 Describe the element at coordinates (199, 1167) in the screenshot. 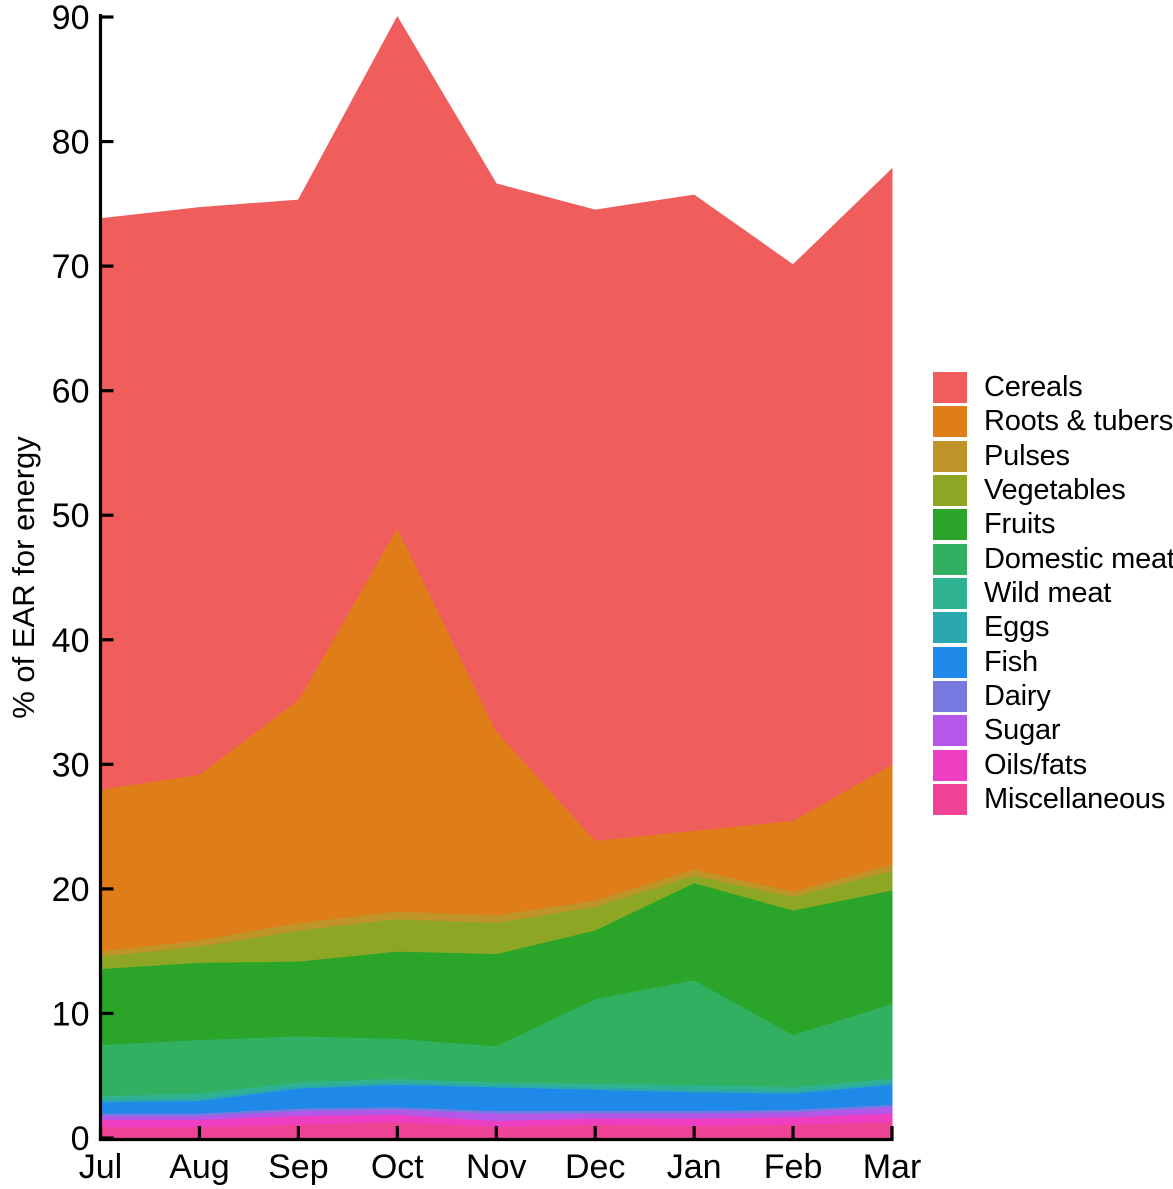

I see `x-tick-label: Aug` at that location.